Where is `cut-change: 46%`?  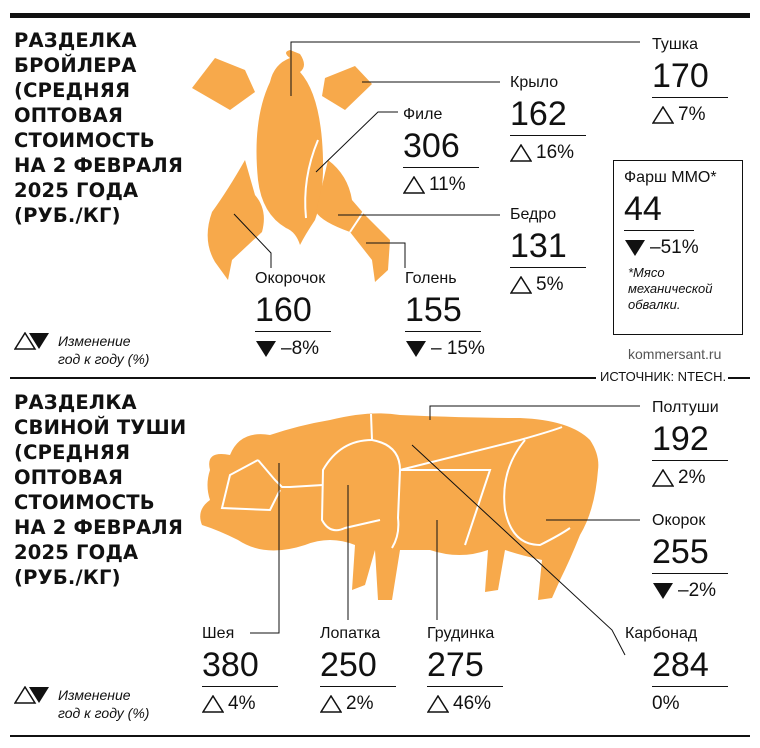 cut-change: 46% is located at coordinates (472, 704).